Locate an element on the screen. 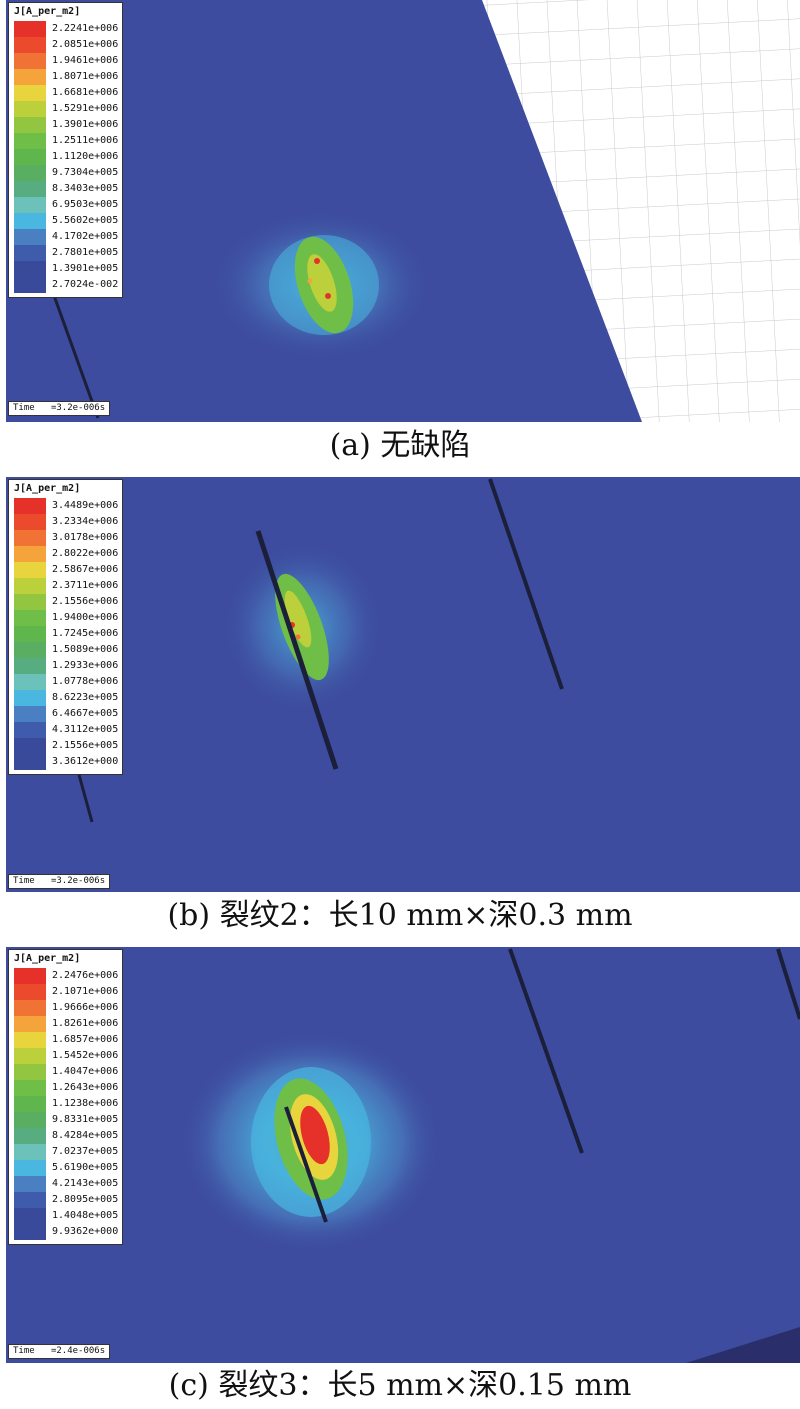  legend-row: 2.2241e+006 is located at coordinates (66, 29).